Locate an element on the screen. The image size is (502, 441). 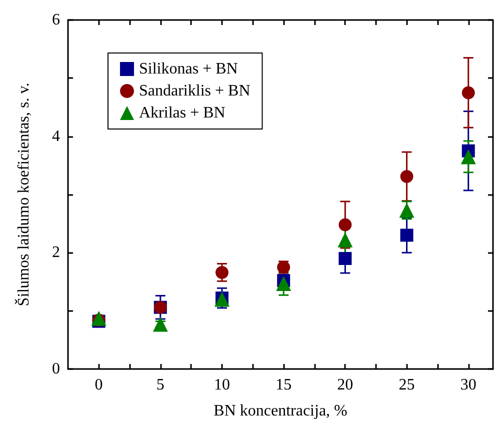
x-tick-label: 10 is located at coordinates (222, 385).